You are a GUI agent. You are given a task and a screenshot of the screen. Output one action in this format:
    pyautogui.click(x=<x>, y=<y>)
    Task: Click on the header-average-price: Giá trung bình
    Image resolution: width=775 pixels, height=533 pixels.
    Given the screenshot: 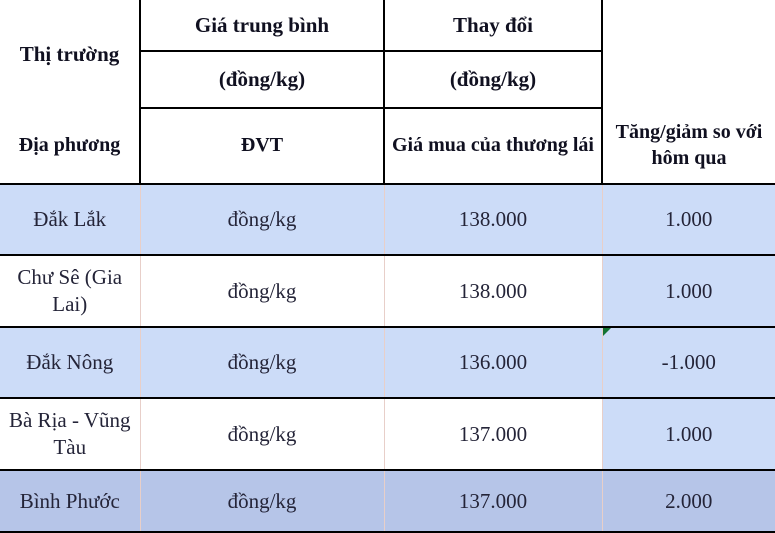 What is the action you would take?
    pyautogui.click(x=262, y=26)
    